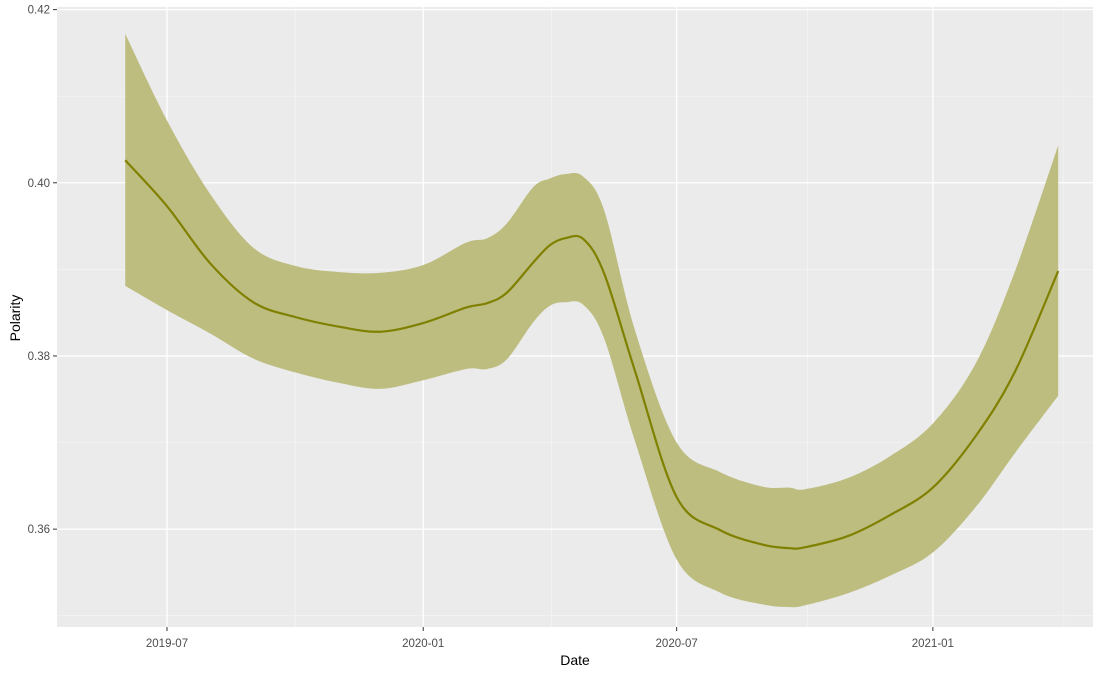  What do you see at coordinates (39, 11) in the screenshot?
I see `y-tick-label: 0.42` at bounding box center [39, 11].